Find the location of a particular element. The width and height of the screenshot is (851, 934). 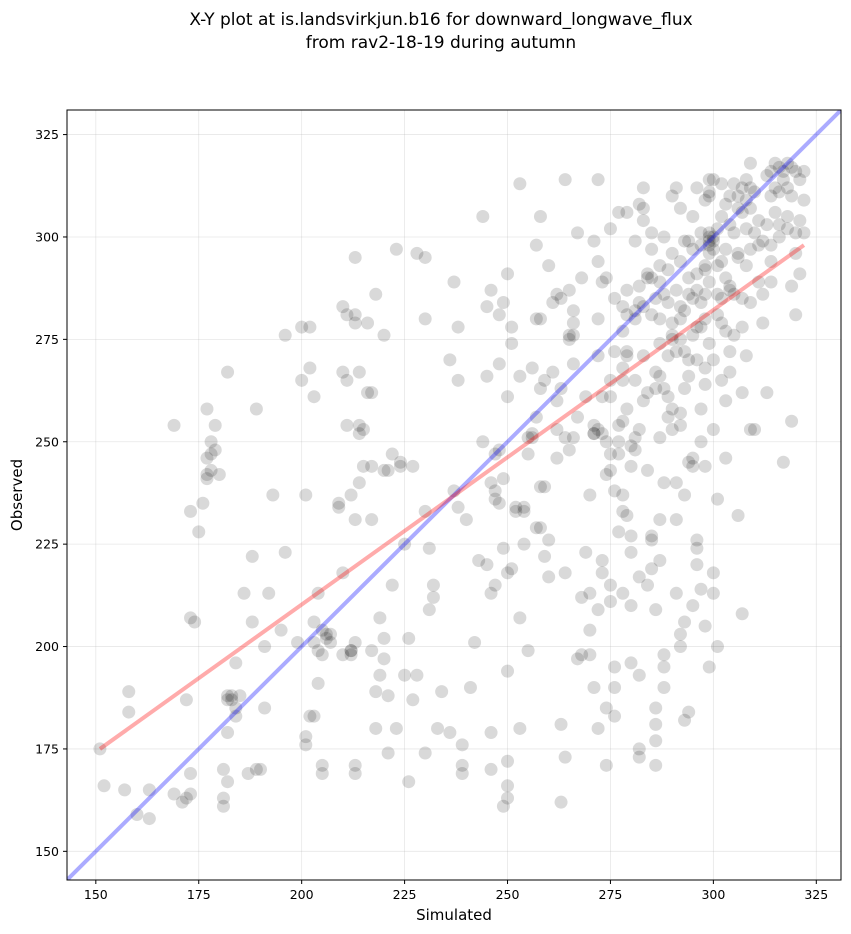

y-tick-label: 300 is located at coordinates (47, 236).